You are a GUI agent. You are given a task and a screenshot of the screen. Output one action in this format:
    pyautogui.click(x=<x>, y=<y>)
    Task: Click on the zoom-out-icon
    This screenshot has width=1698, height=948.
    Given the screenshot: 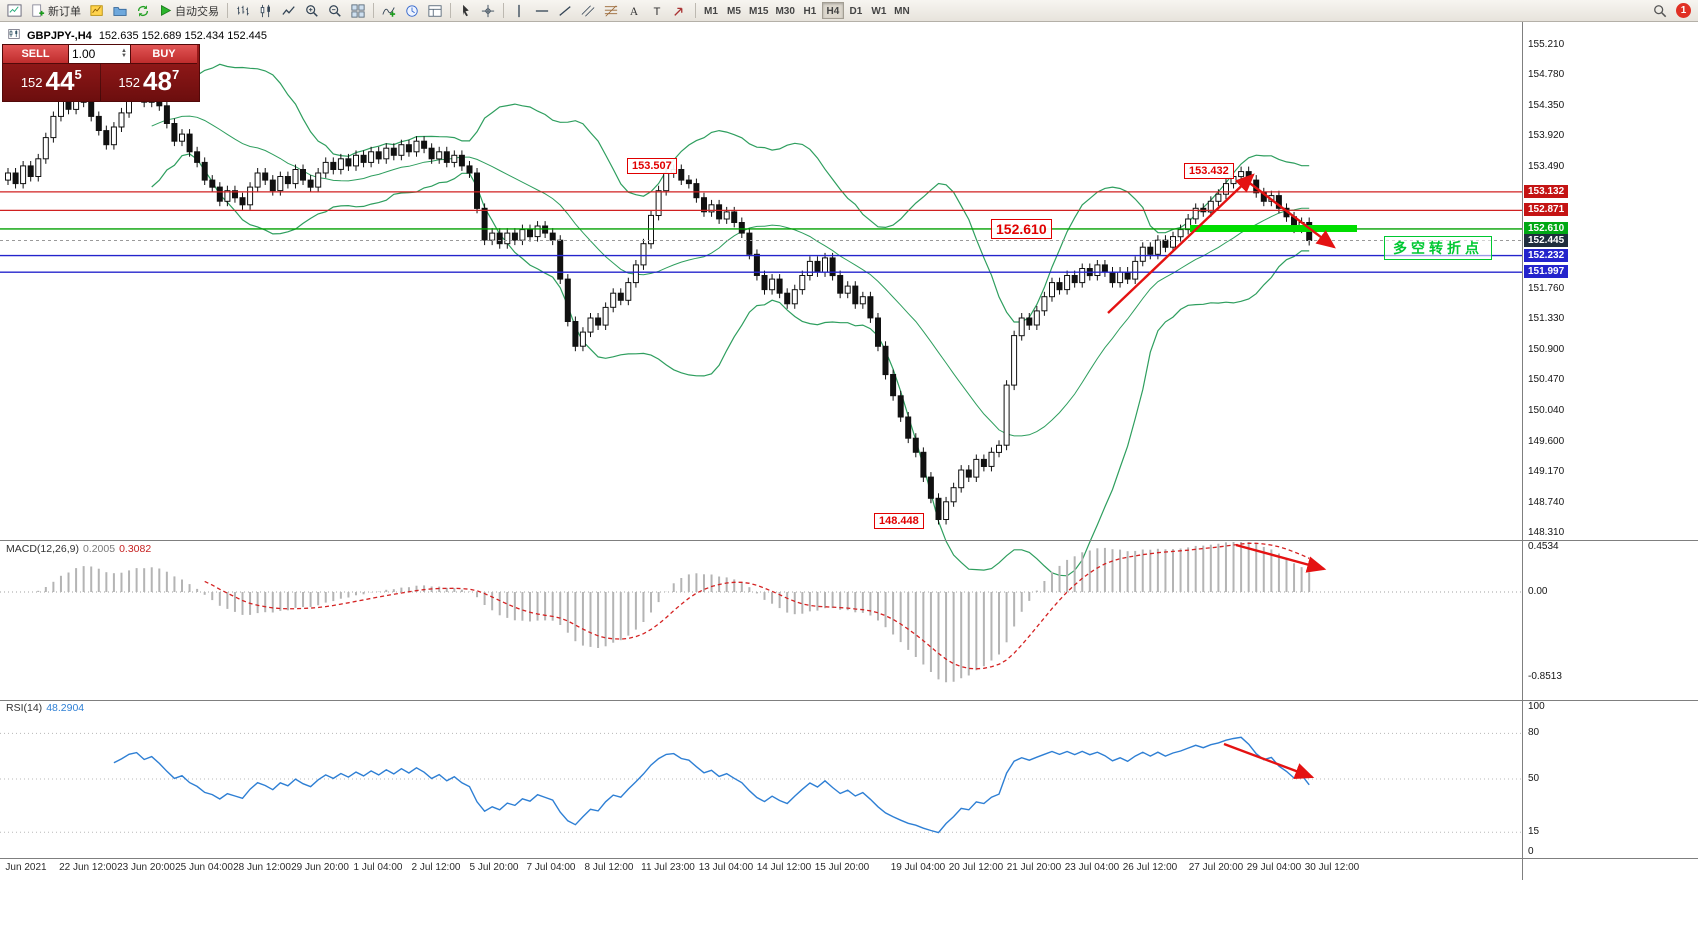 What is the action you would take?
    pyautogui.click(x=335, y=10)
    